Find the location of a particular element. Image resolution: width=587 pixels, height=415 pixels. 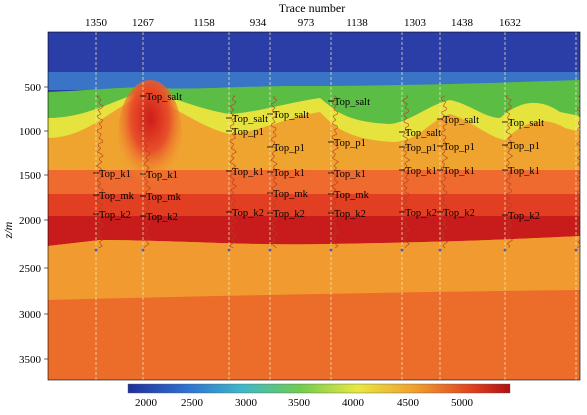

trace-tick-label: 1303 is located at coordinates (415, 23).